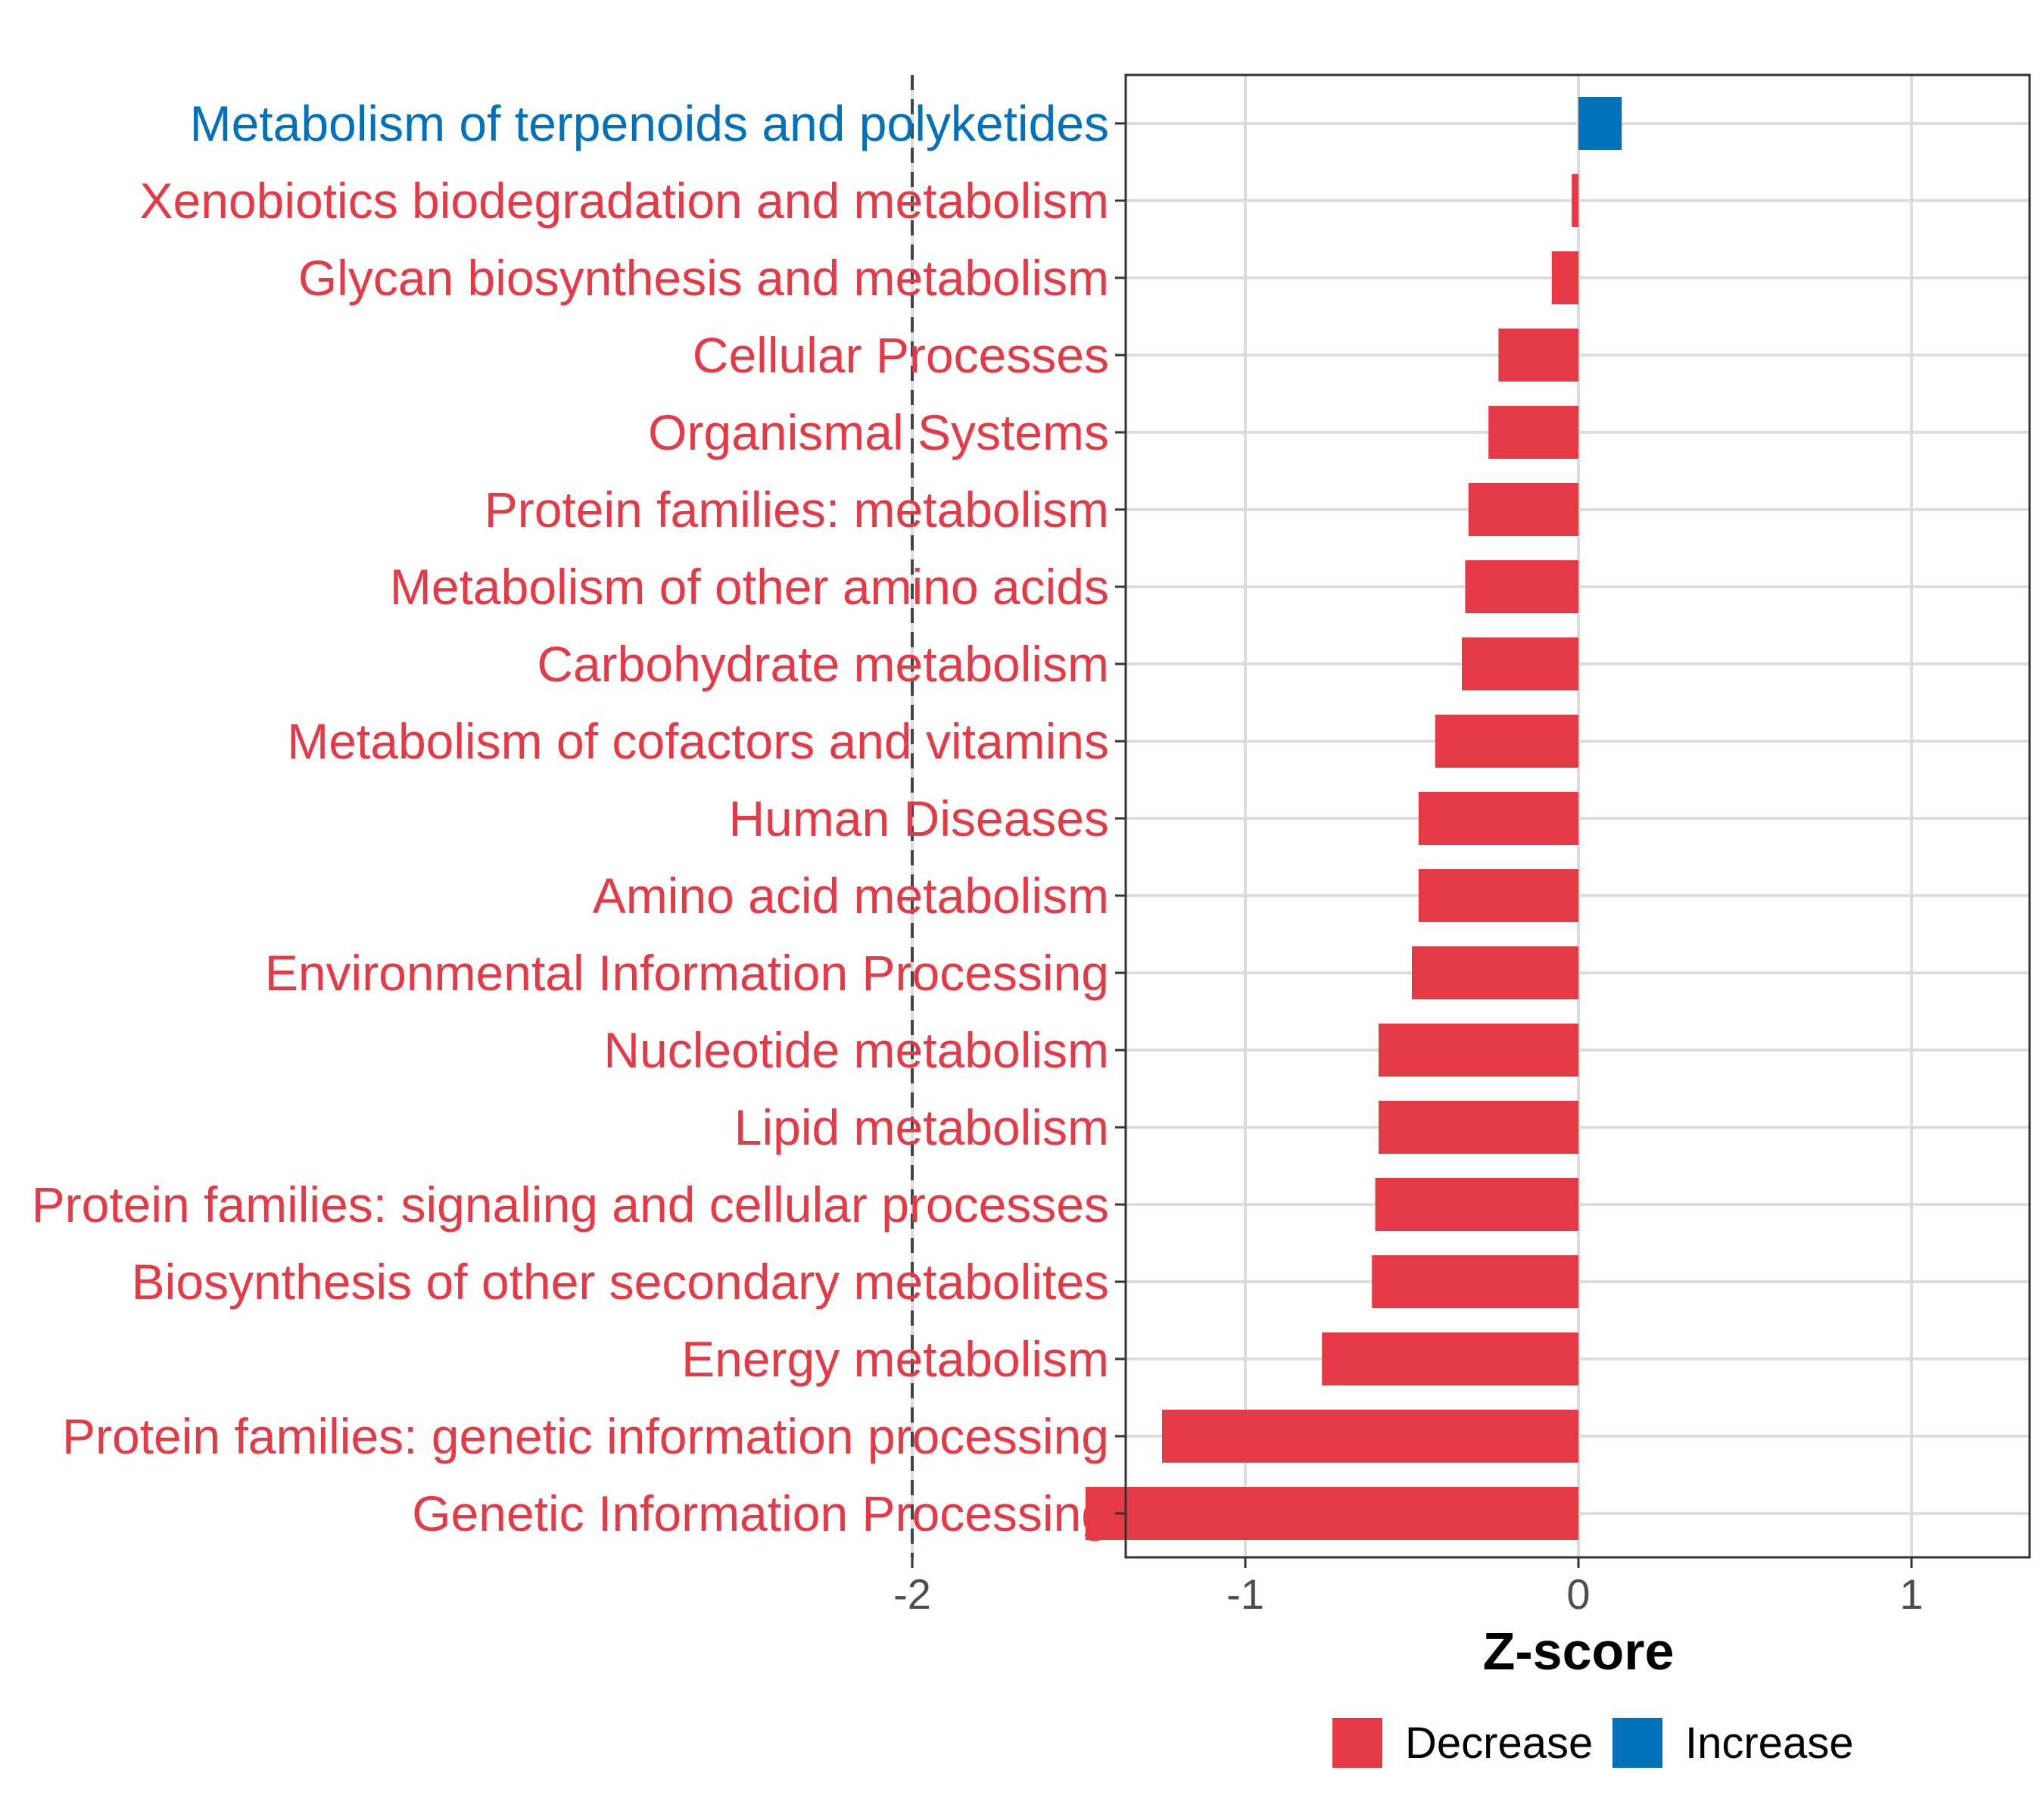 Image resolution: width=2044 pixels, height=1817 pixels. What do you see at coordinates (918, 818) in the screenshot?
I see `category-label: Human Diseases` at bounding box center [918, 818].